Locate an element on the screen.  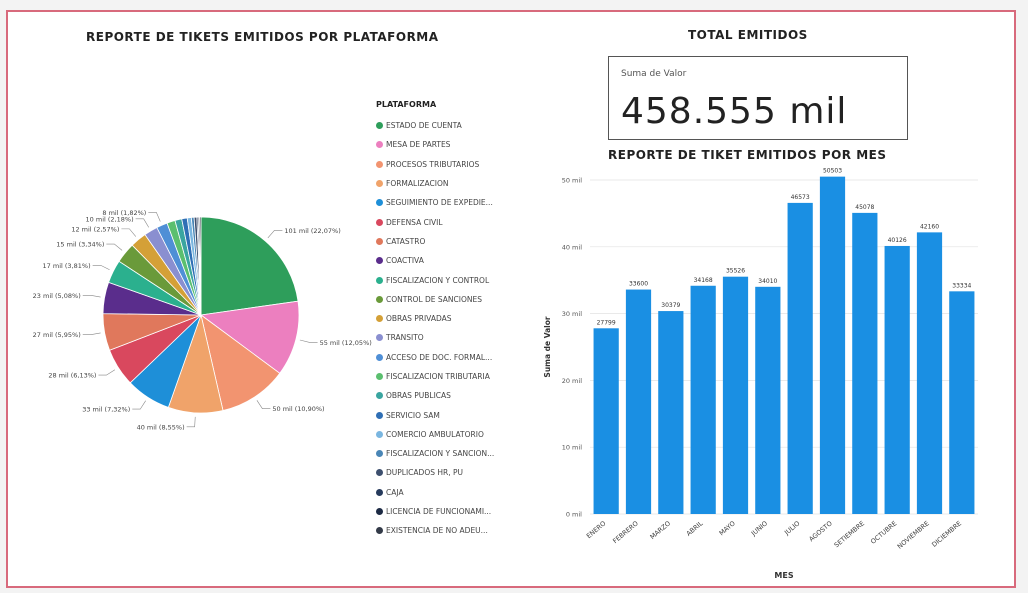
x-tick-label: ENERO is located at coordinates (596, 529).